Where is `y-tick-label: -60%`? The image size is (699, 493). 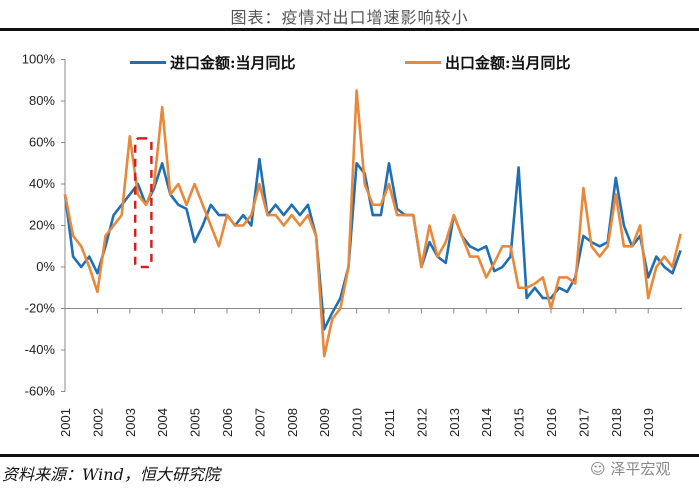 y-tick-label: -60% is located at coordinates (40, 391).